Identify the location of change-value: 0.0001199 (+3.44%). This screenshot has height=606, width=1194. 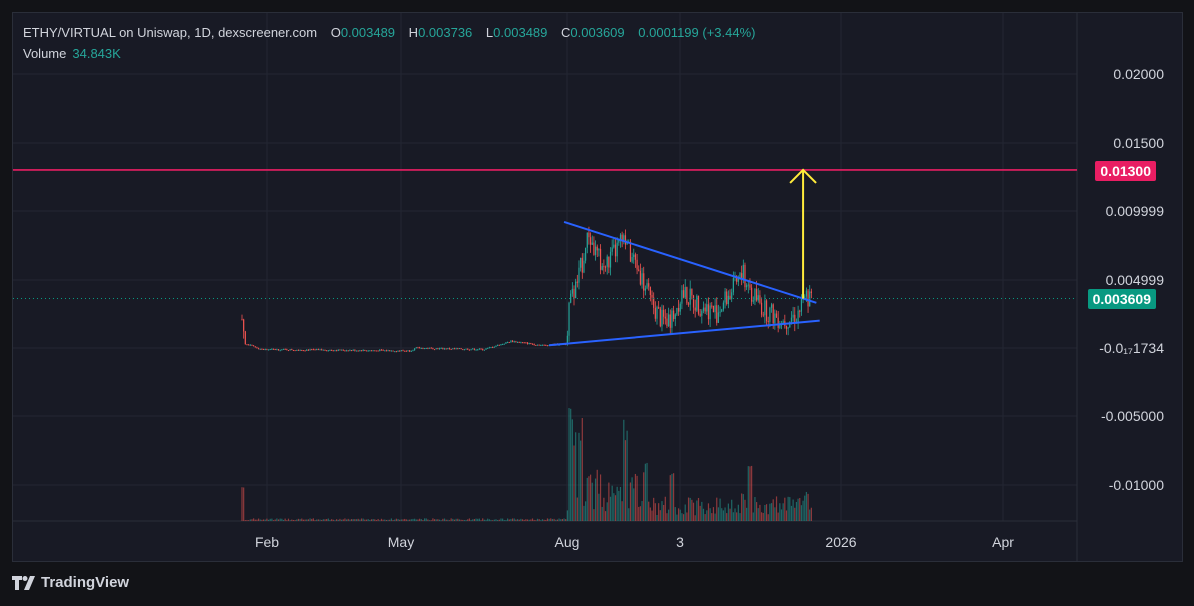
(697, 32).